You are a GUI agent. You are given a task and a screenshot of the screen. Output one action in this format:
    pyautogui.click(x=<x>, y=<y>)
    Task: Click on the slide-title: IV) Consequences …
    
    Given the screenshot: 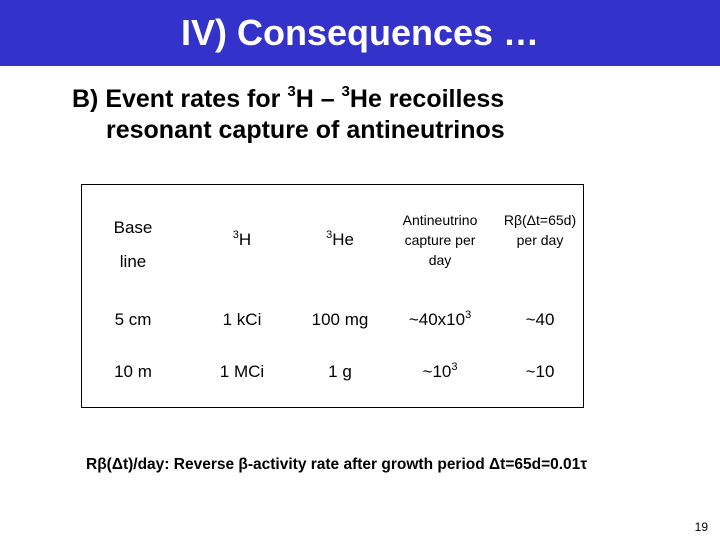 What is the action you would take?
    pyautogui.click(x=360, y=32)
    